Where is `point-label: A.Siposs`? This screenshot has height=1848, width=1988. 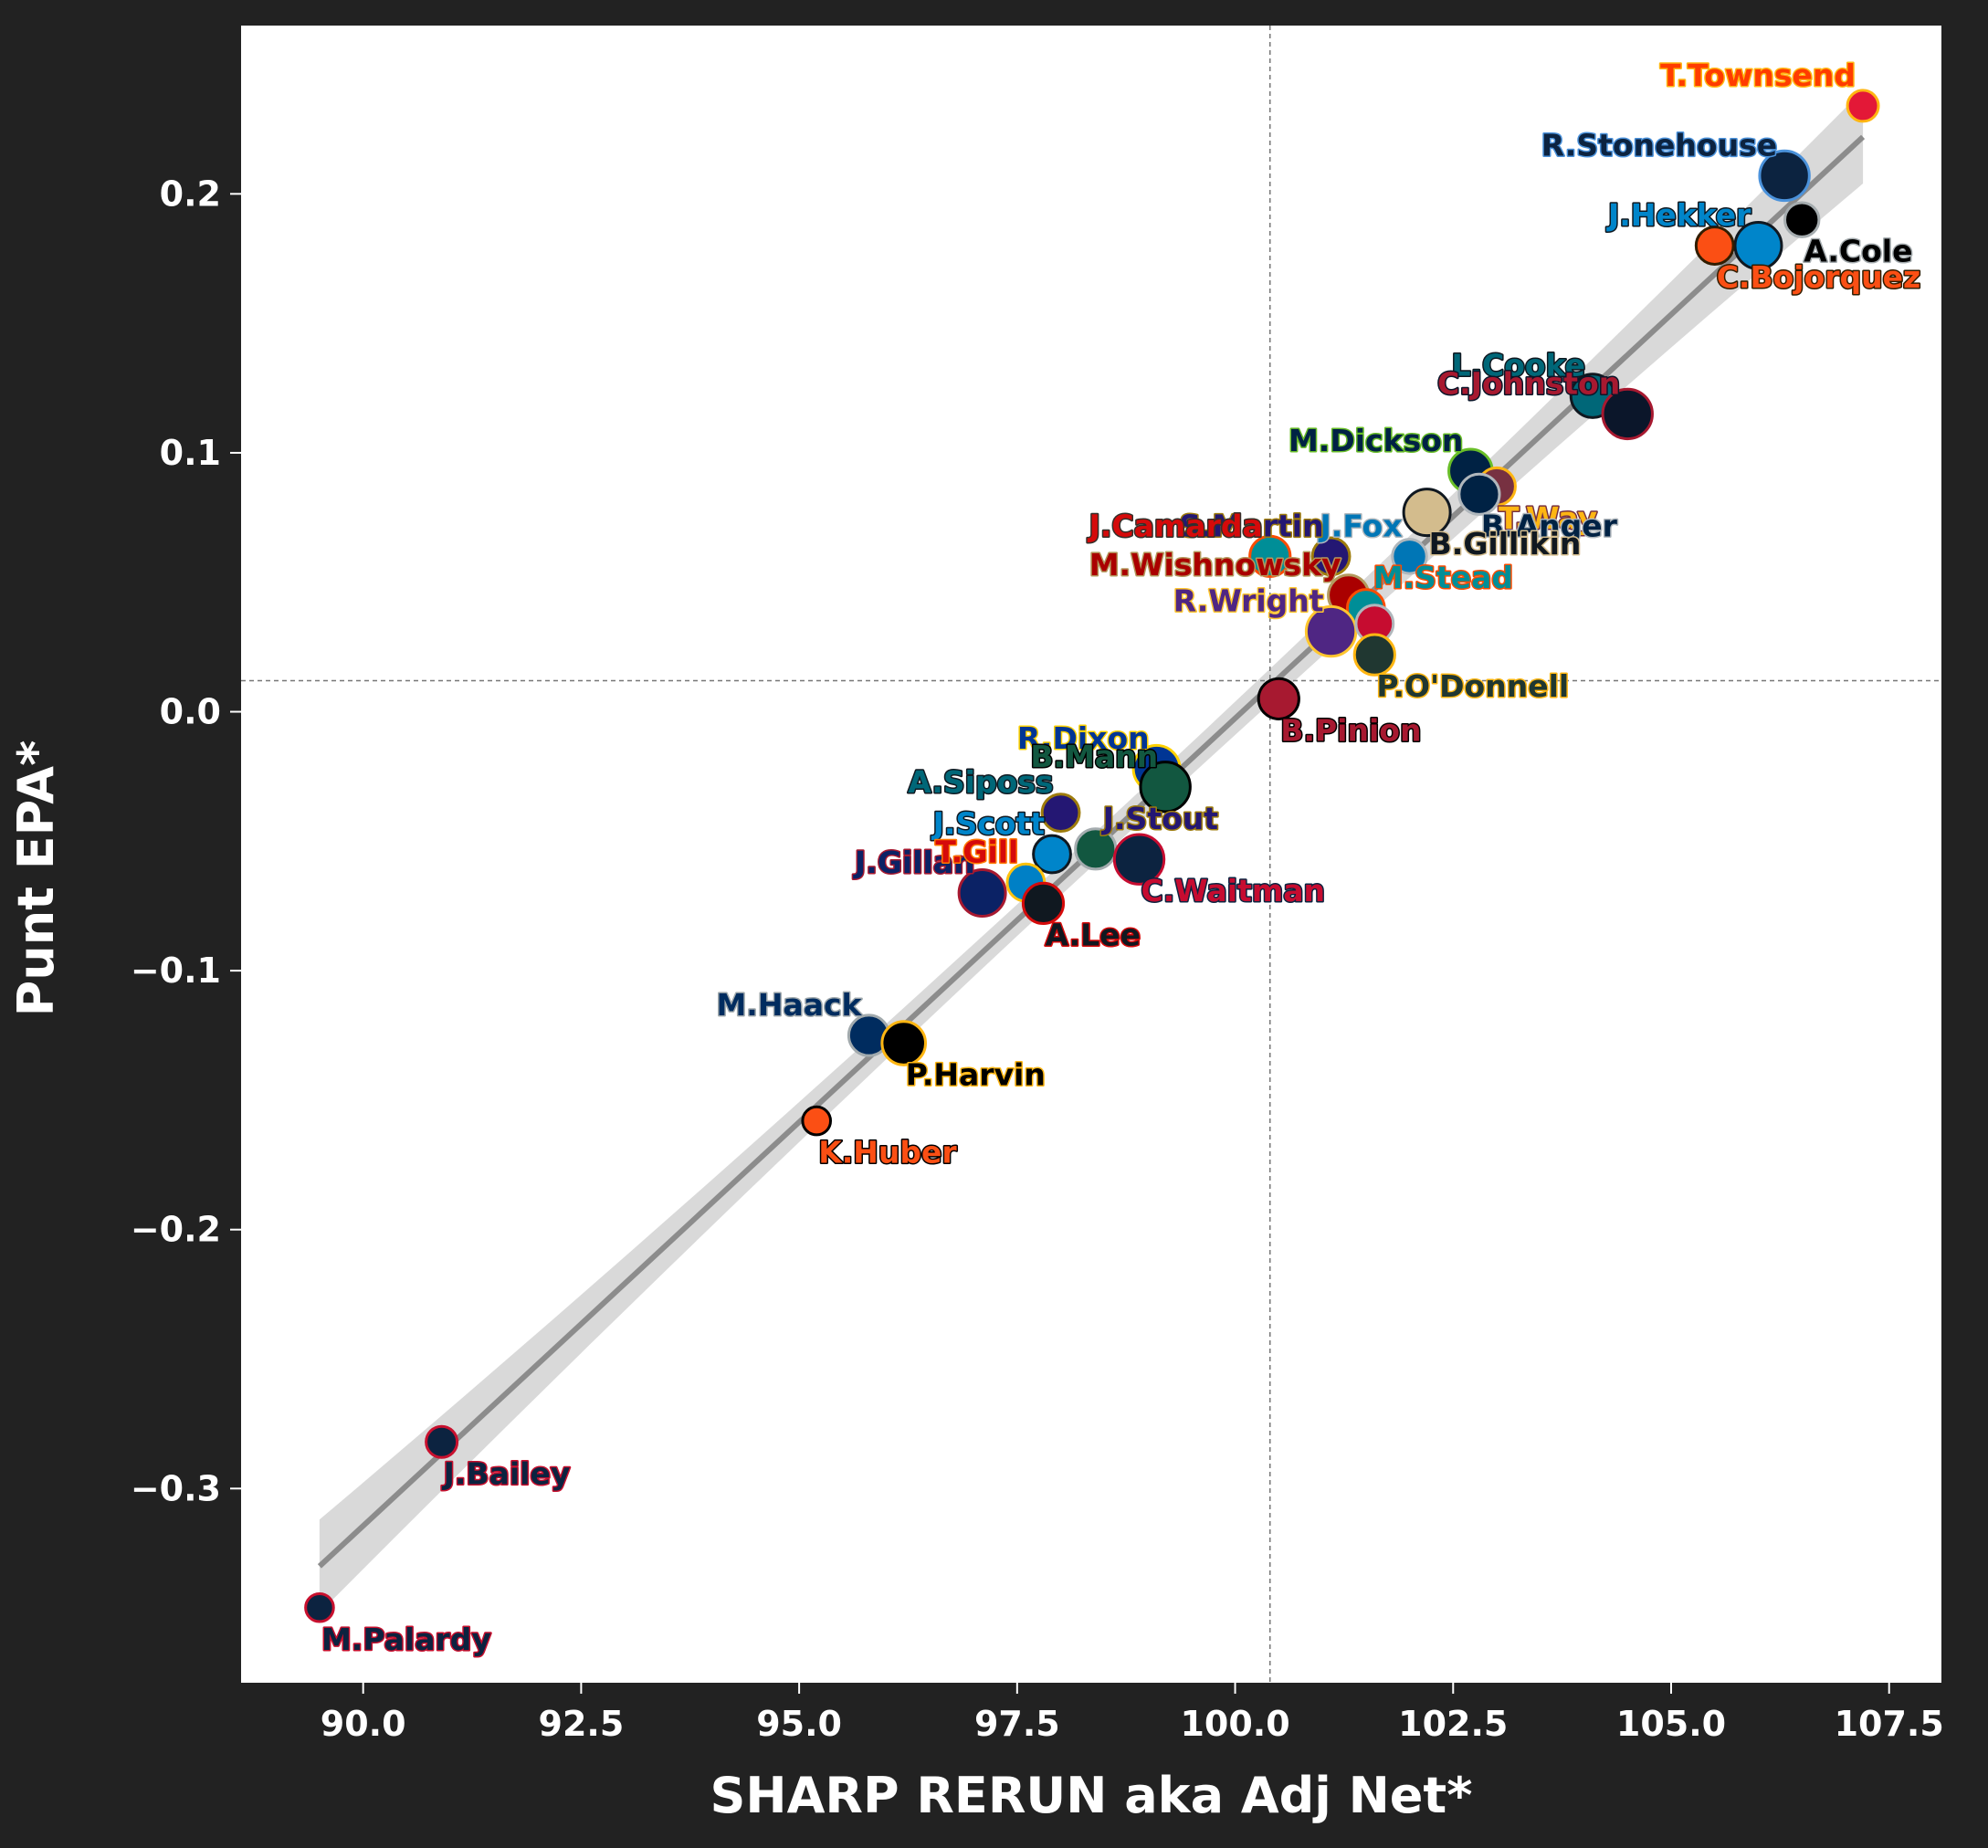 point-label: A.Siposs is located at coordinates (980, 782).